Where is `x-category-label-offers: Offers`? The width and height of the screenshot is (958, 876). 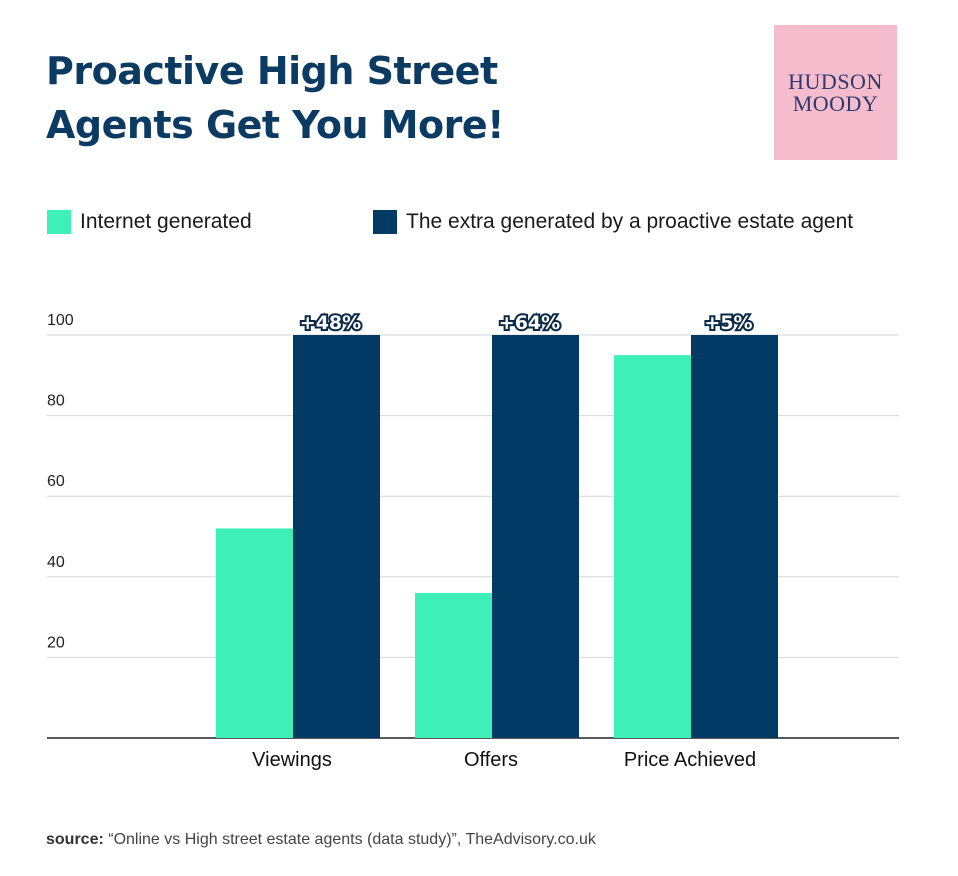
x-category-label-offers: Offers is located at coordinates (491, 760).